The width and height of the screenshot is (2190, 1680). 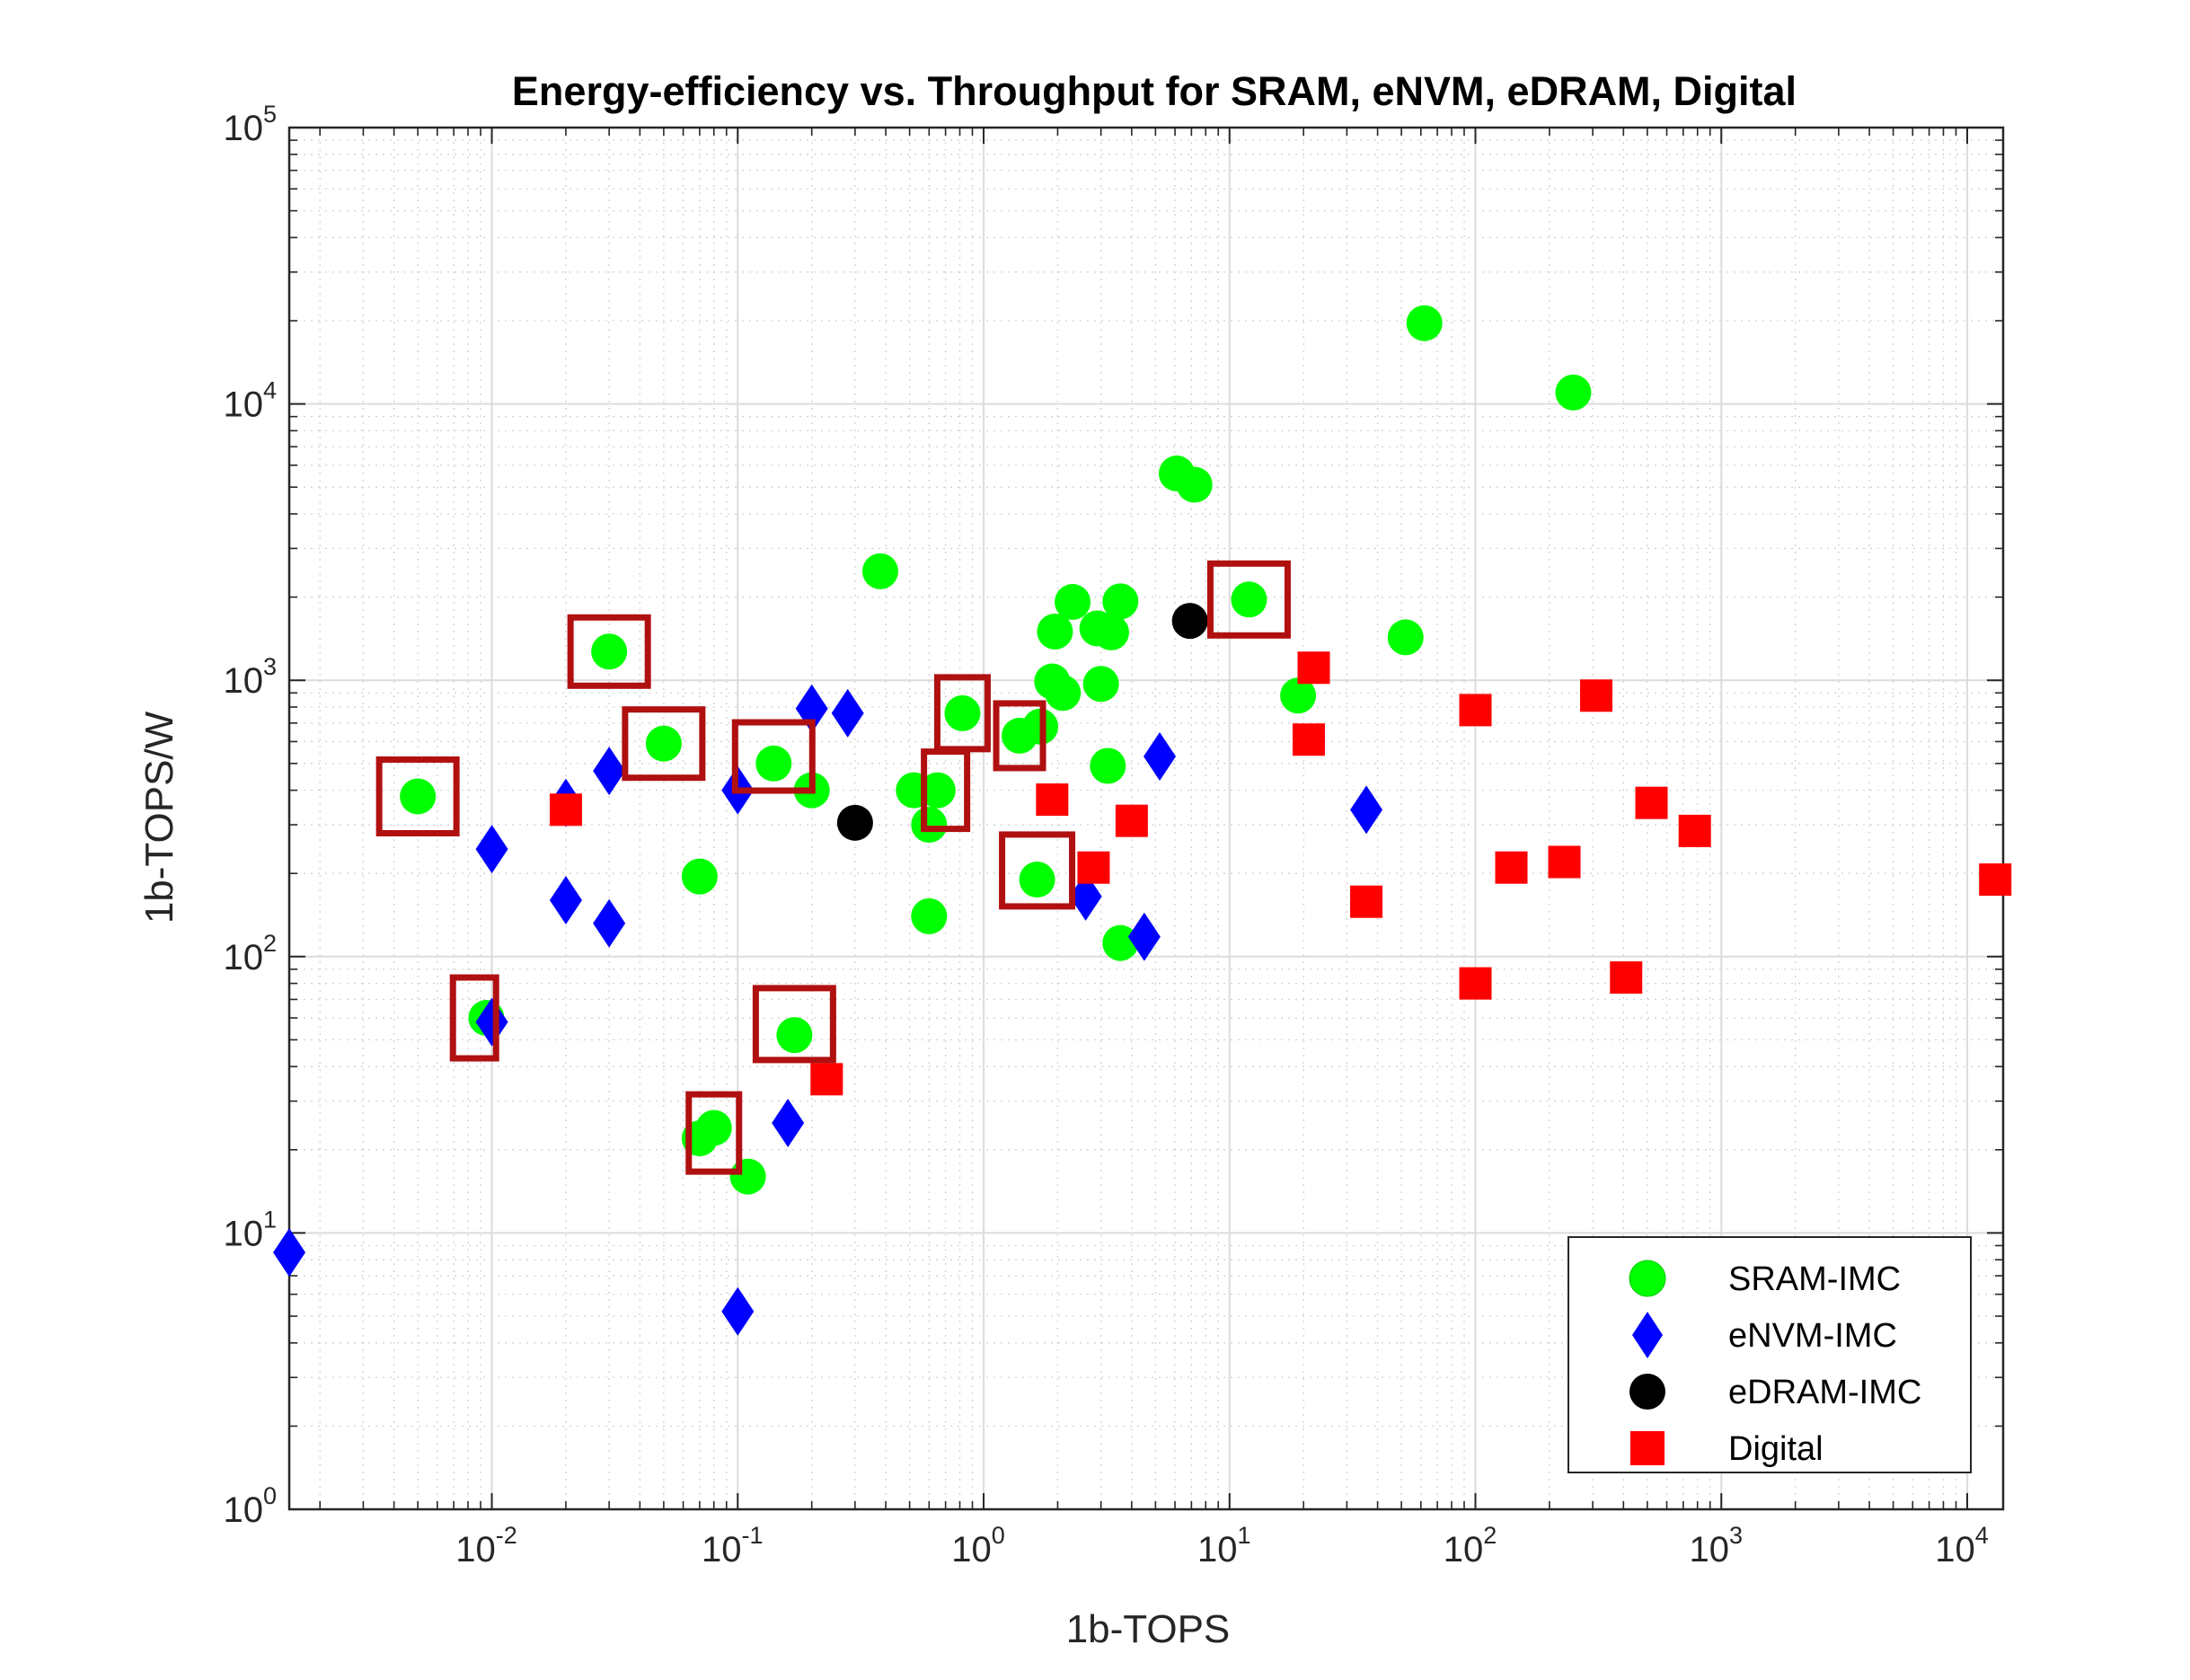 I want to click on x-tick-label: 10⁰, so click(x=978, y=1546).